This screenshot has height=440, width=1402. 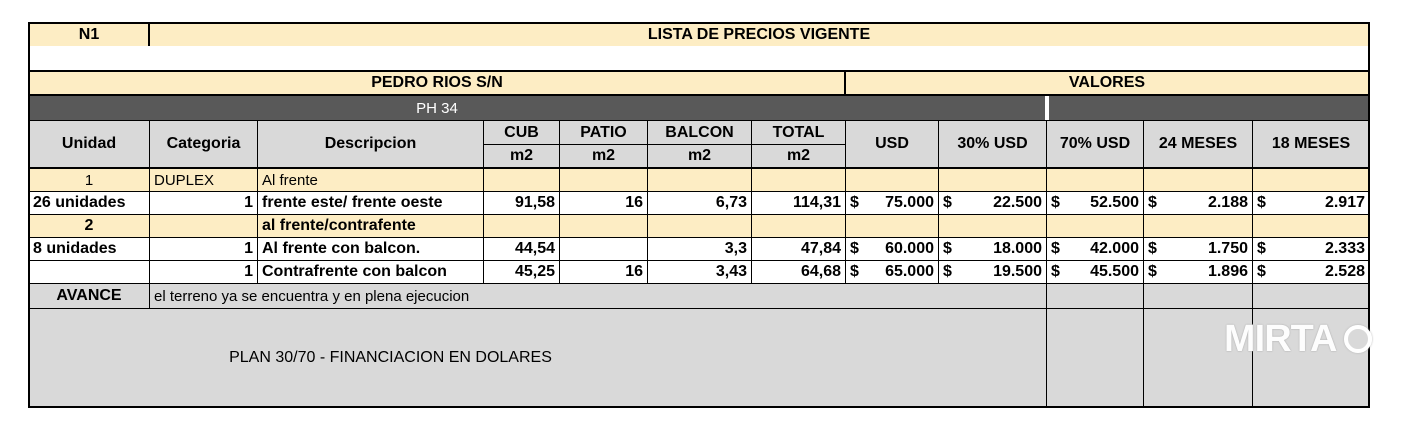 What do you see at coordinates (603, 249) in the screenshot?
I see `row-patio` at bounding box center [603, 249].